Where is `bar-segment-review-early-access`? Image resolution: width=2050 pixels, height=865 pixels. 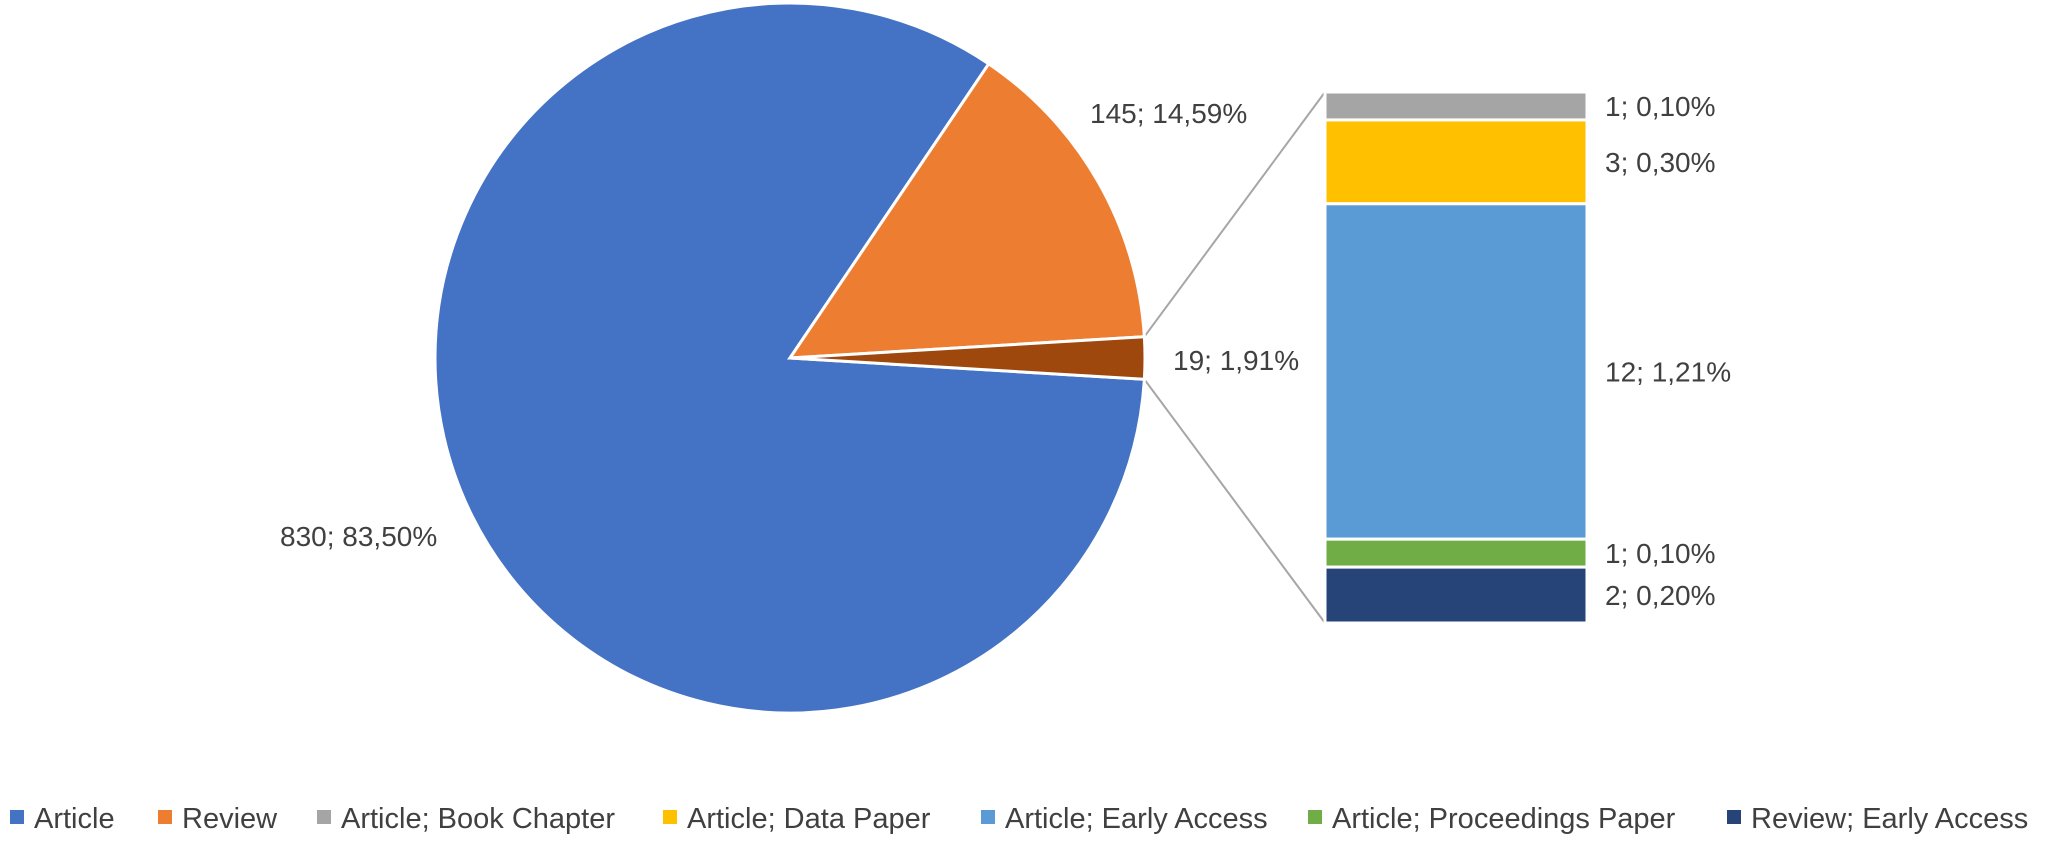
bar-segment-review-early-access is located at coordinates (1456, 595).